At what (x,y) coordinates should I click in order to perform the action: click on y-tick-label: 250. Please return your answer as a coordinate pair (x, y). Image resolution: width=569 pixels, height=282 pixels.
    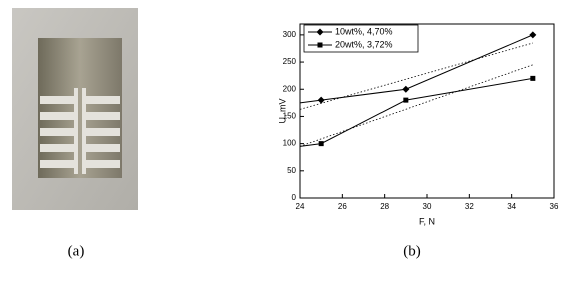
    Looking at the image, I should click on (290, 61).